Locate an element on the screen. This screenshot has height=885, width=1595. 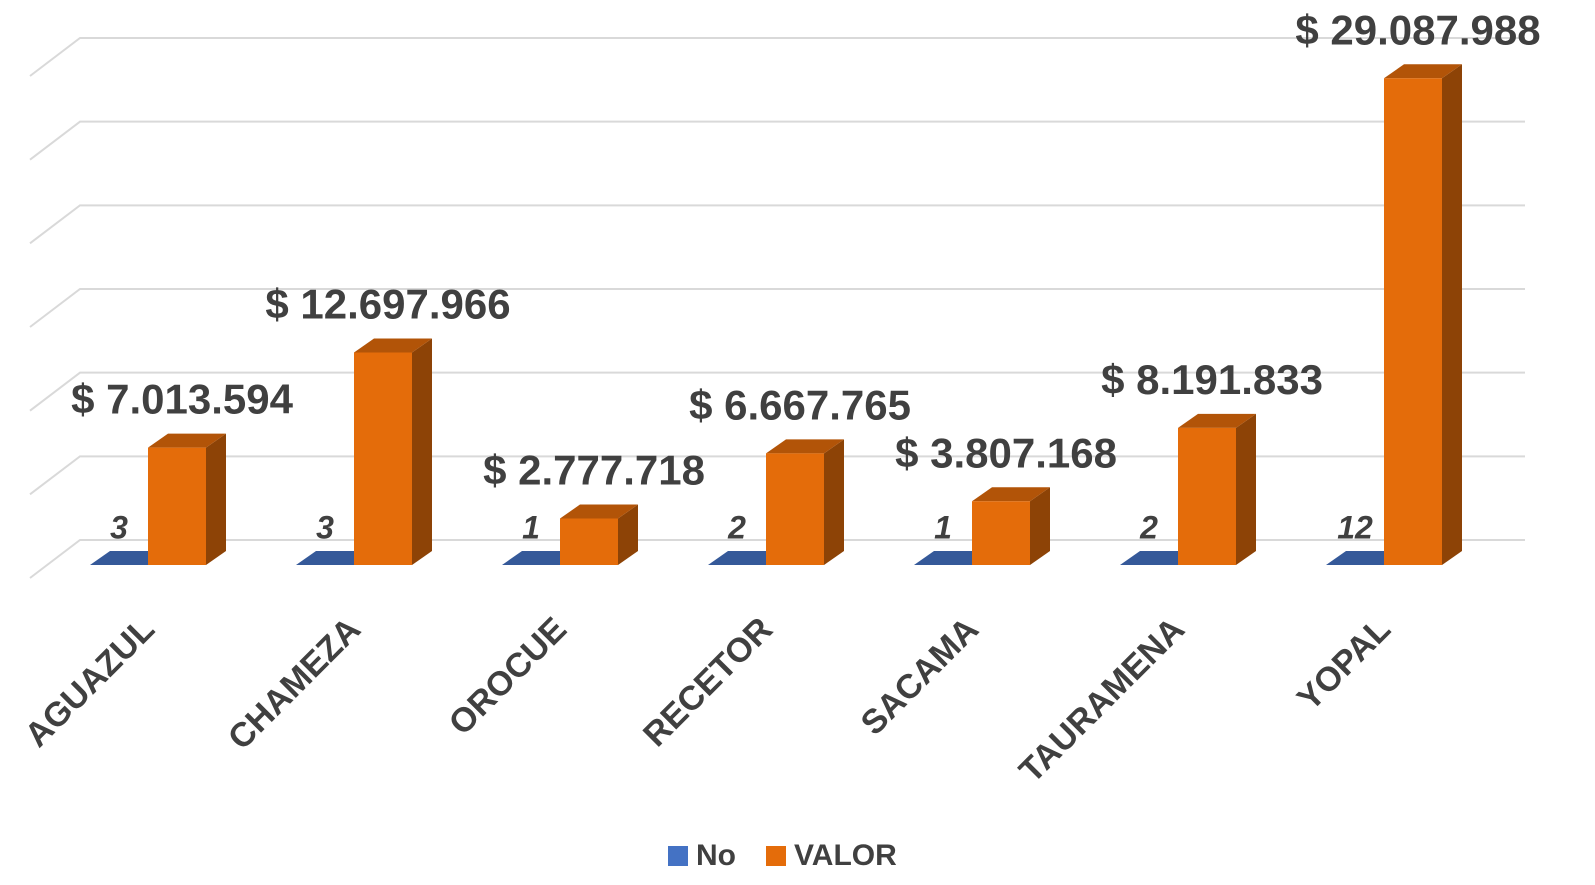
legend-label: No is located at coordinates (716, 855).